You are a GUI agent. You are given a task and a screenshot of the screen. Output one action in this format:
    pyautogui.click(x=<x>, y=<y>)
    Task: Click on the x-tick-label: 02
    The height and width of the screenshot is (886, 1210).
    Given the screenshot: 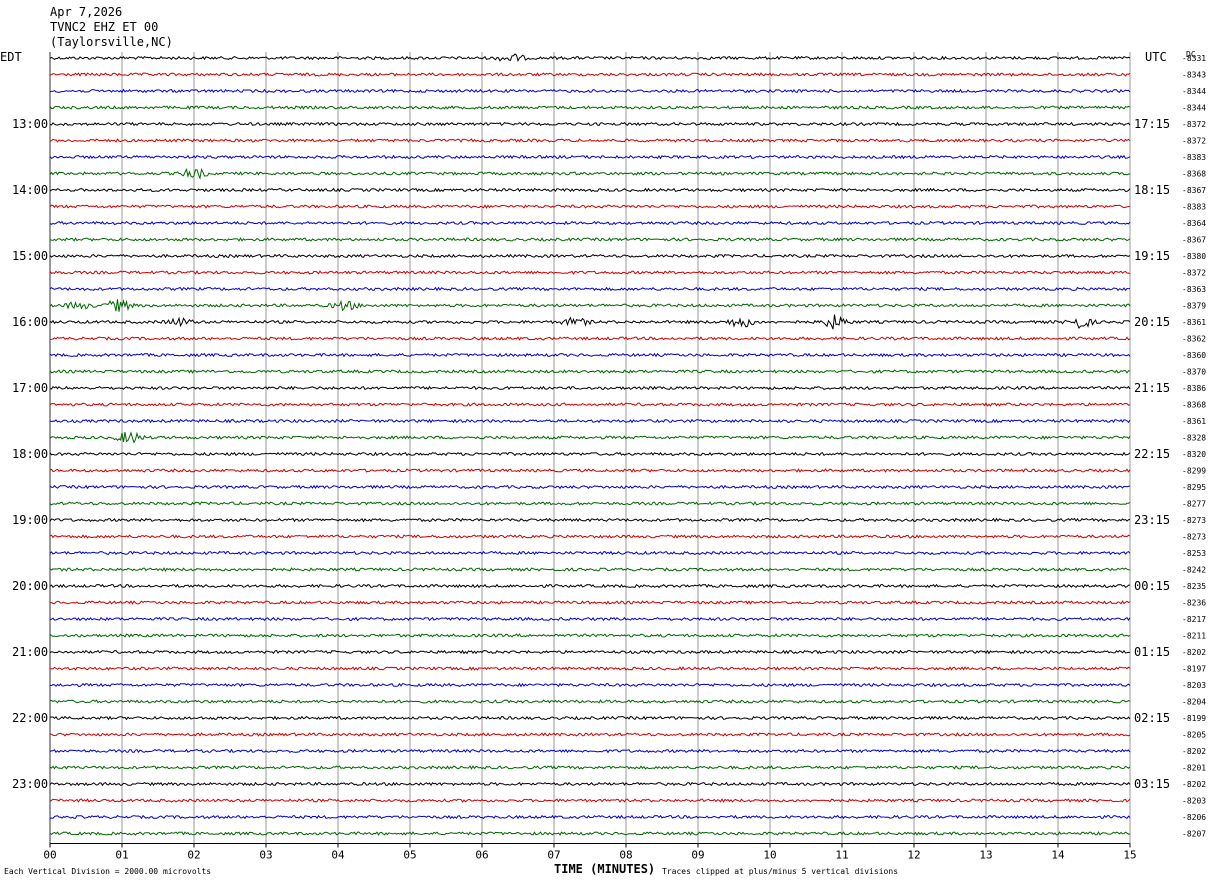 What is the action you would take?
    pyautogui.click(x=193, y=855)
    